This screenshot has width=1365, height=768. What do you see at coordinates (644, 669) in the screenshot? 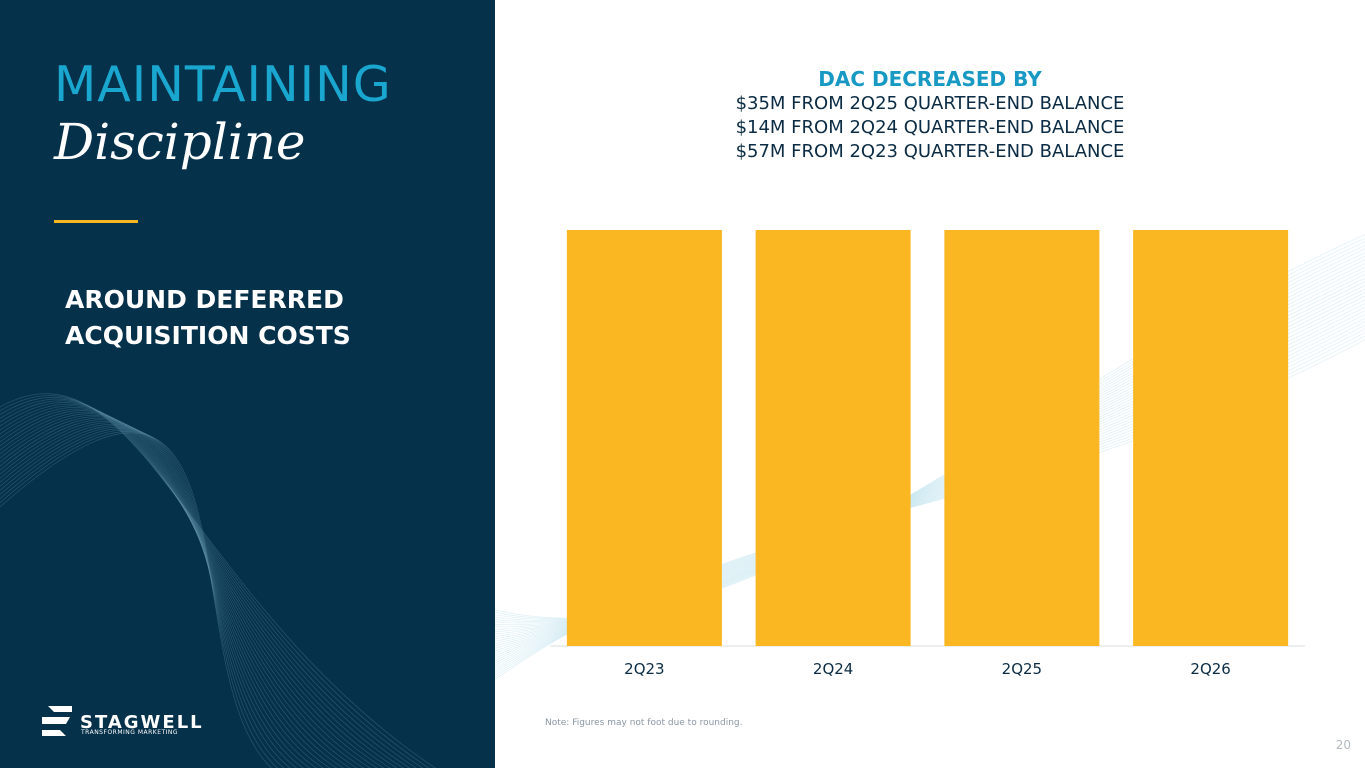
I see `x-tick-label-2Q23: 2Q23` at bounding box center [644, 669].